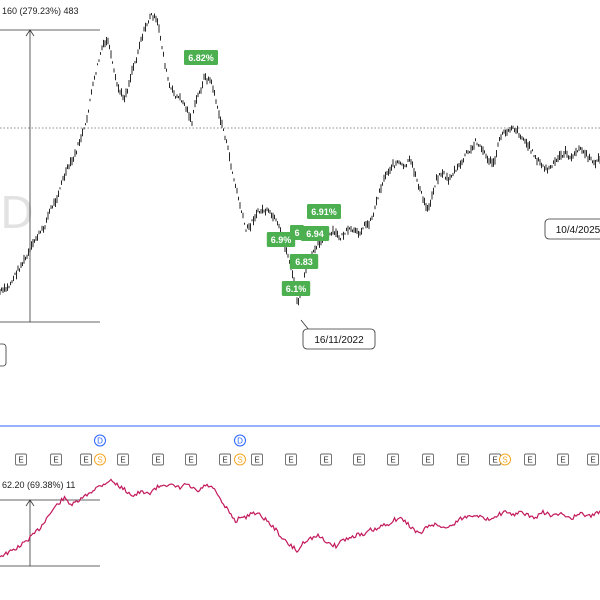  Describe the element at coordinates (30, 503) in the screenshot. I see `ind-measure-arrow-up` at that location.